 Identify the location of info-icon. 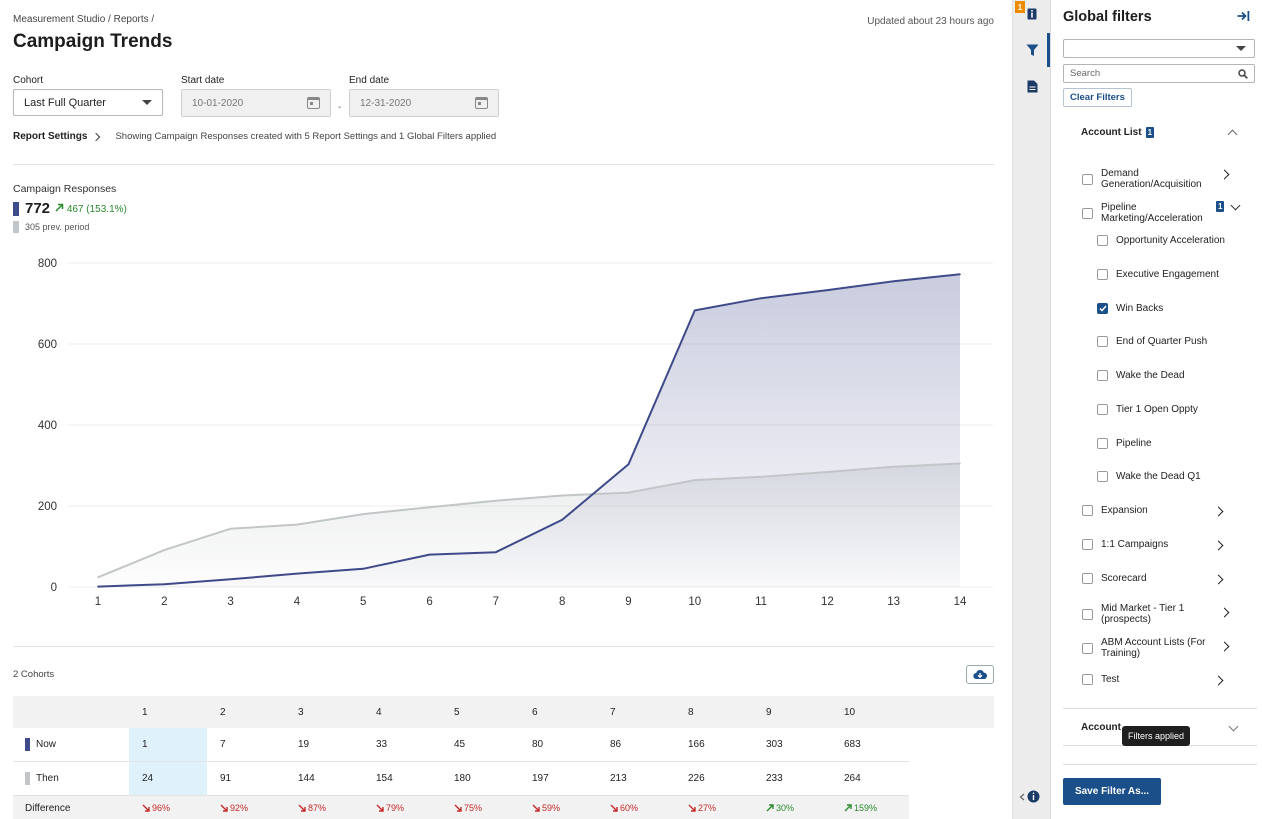
(1032, 14).